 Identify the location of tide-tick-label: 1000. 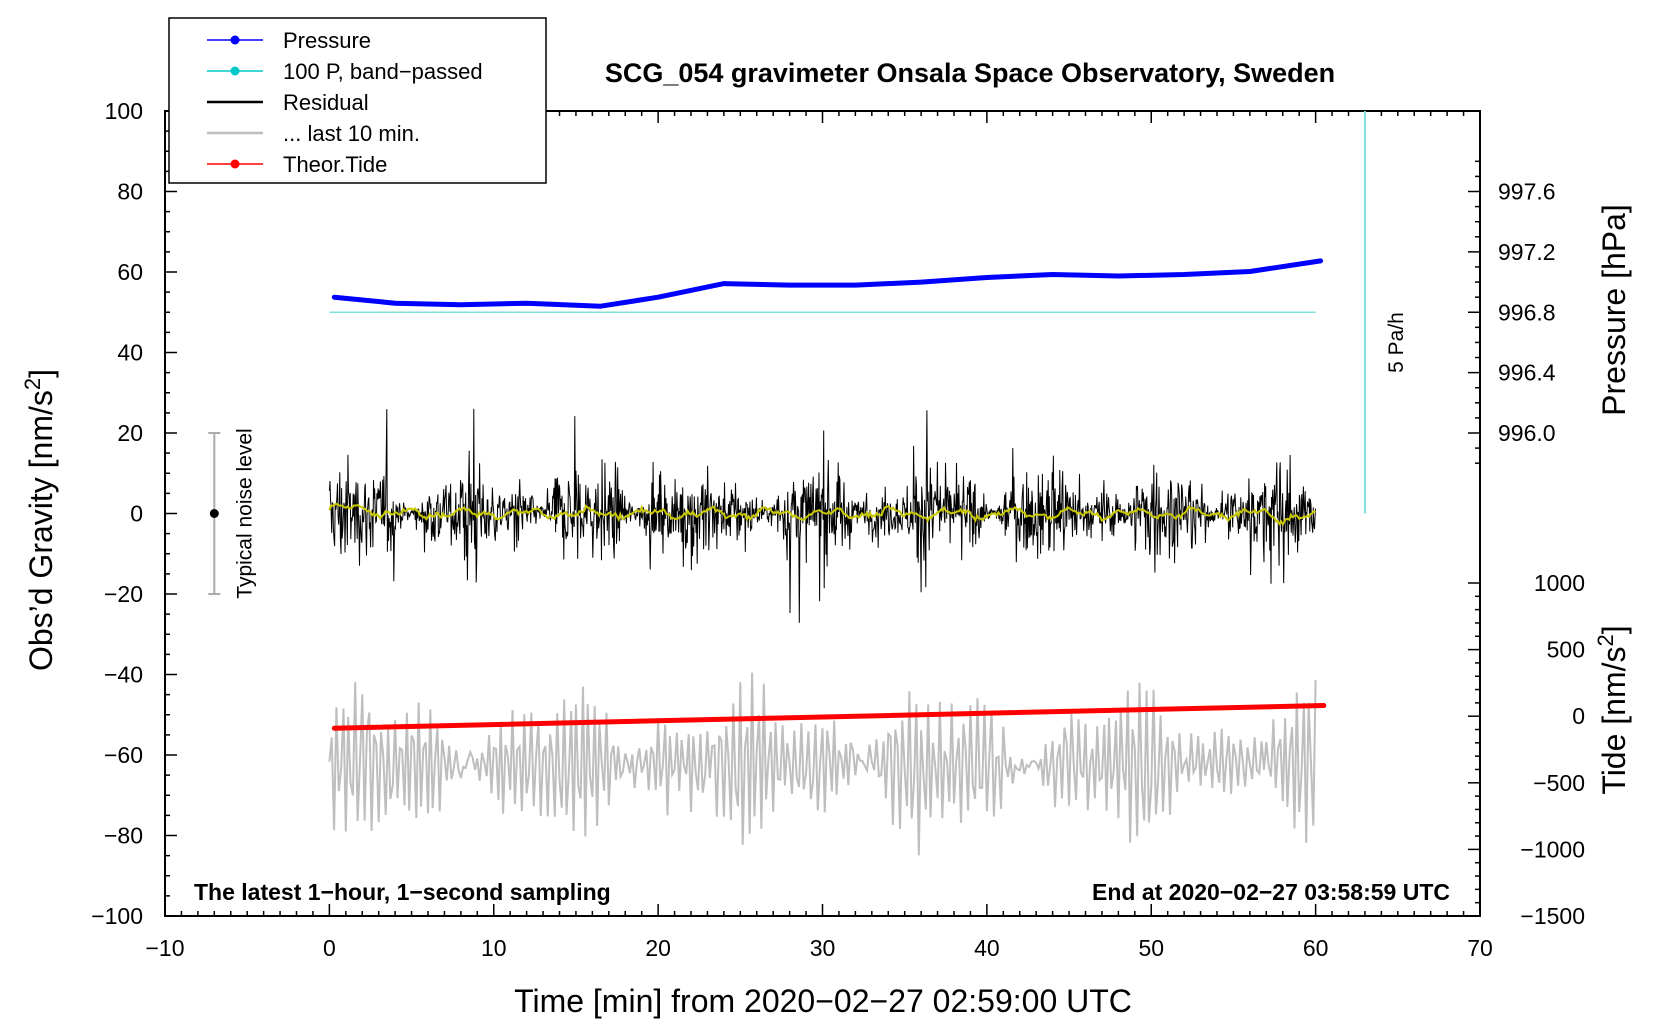
(1559, 583).